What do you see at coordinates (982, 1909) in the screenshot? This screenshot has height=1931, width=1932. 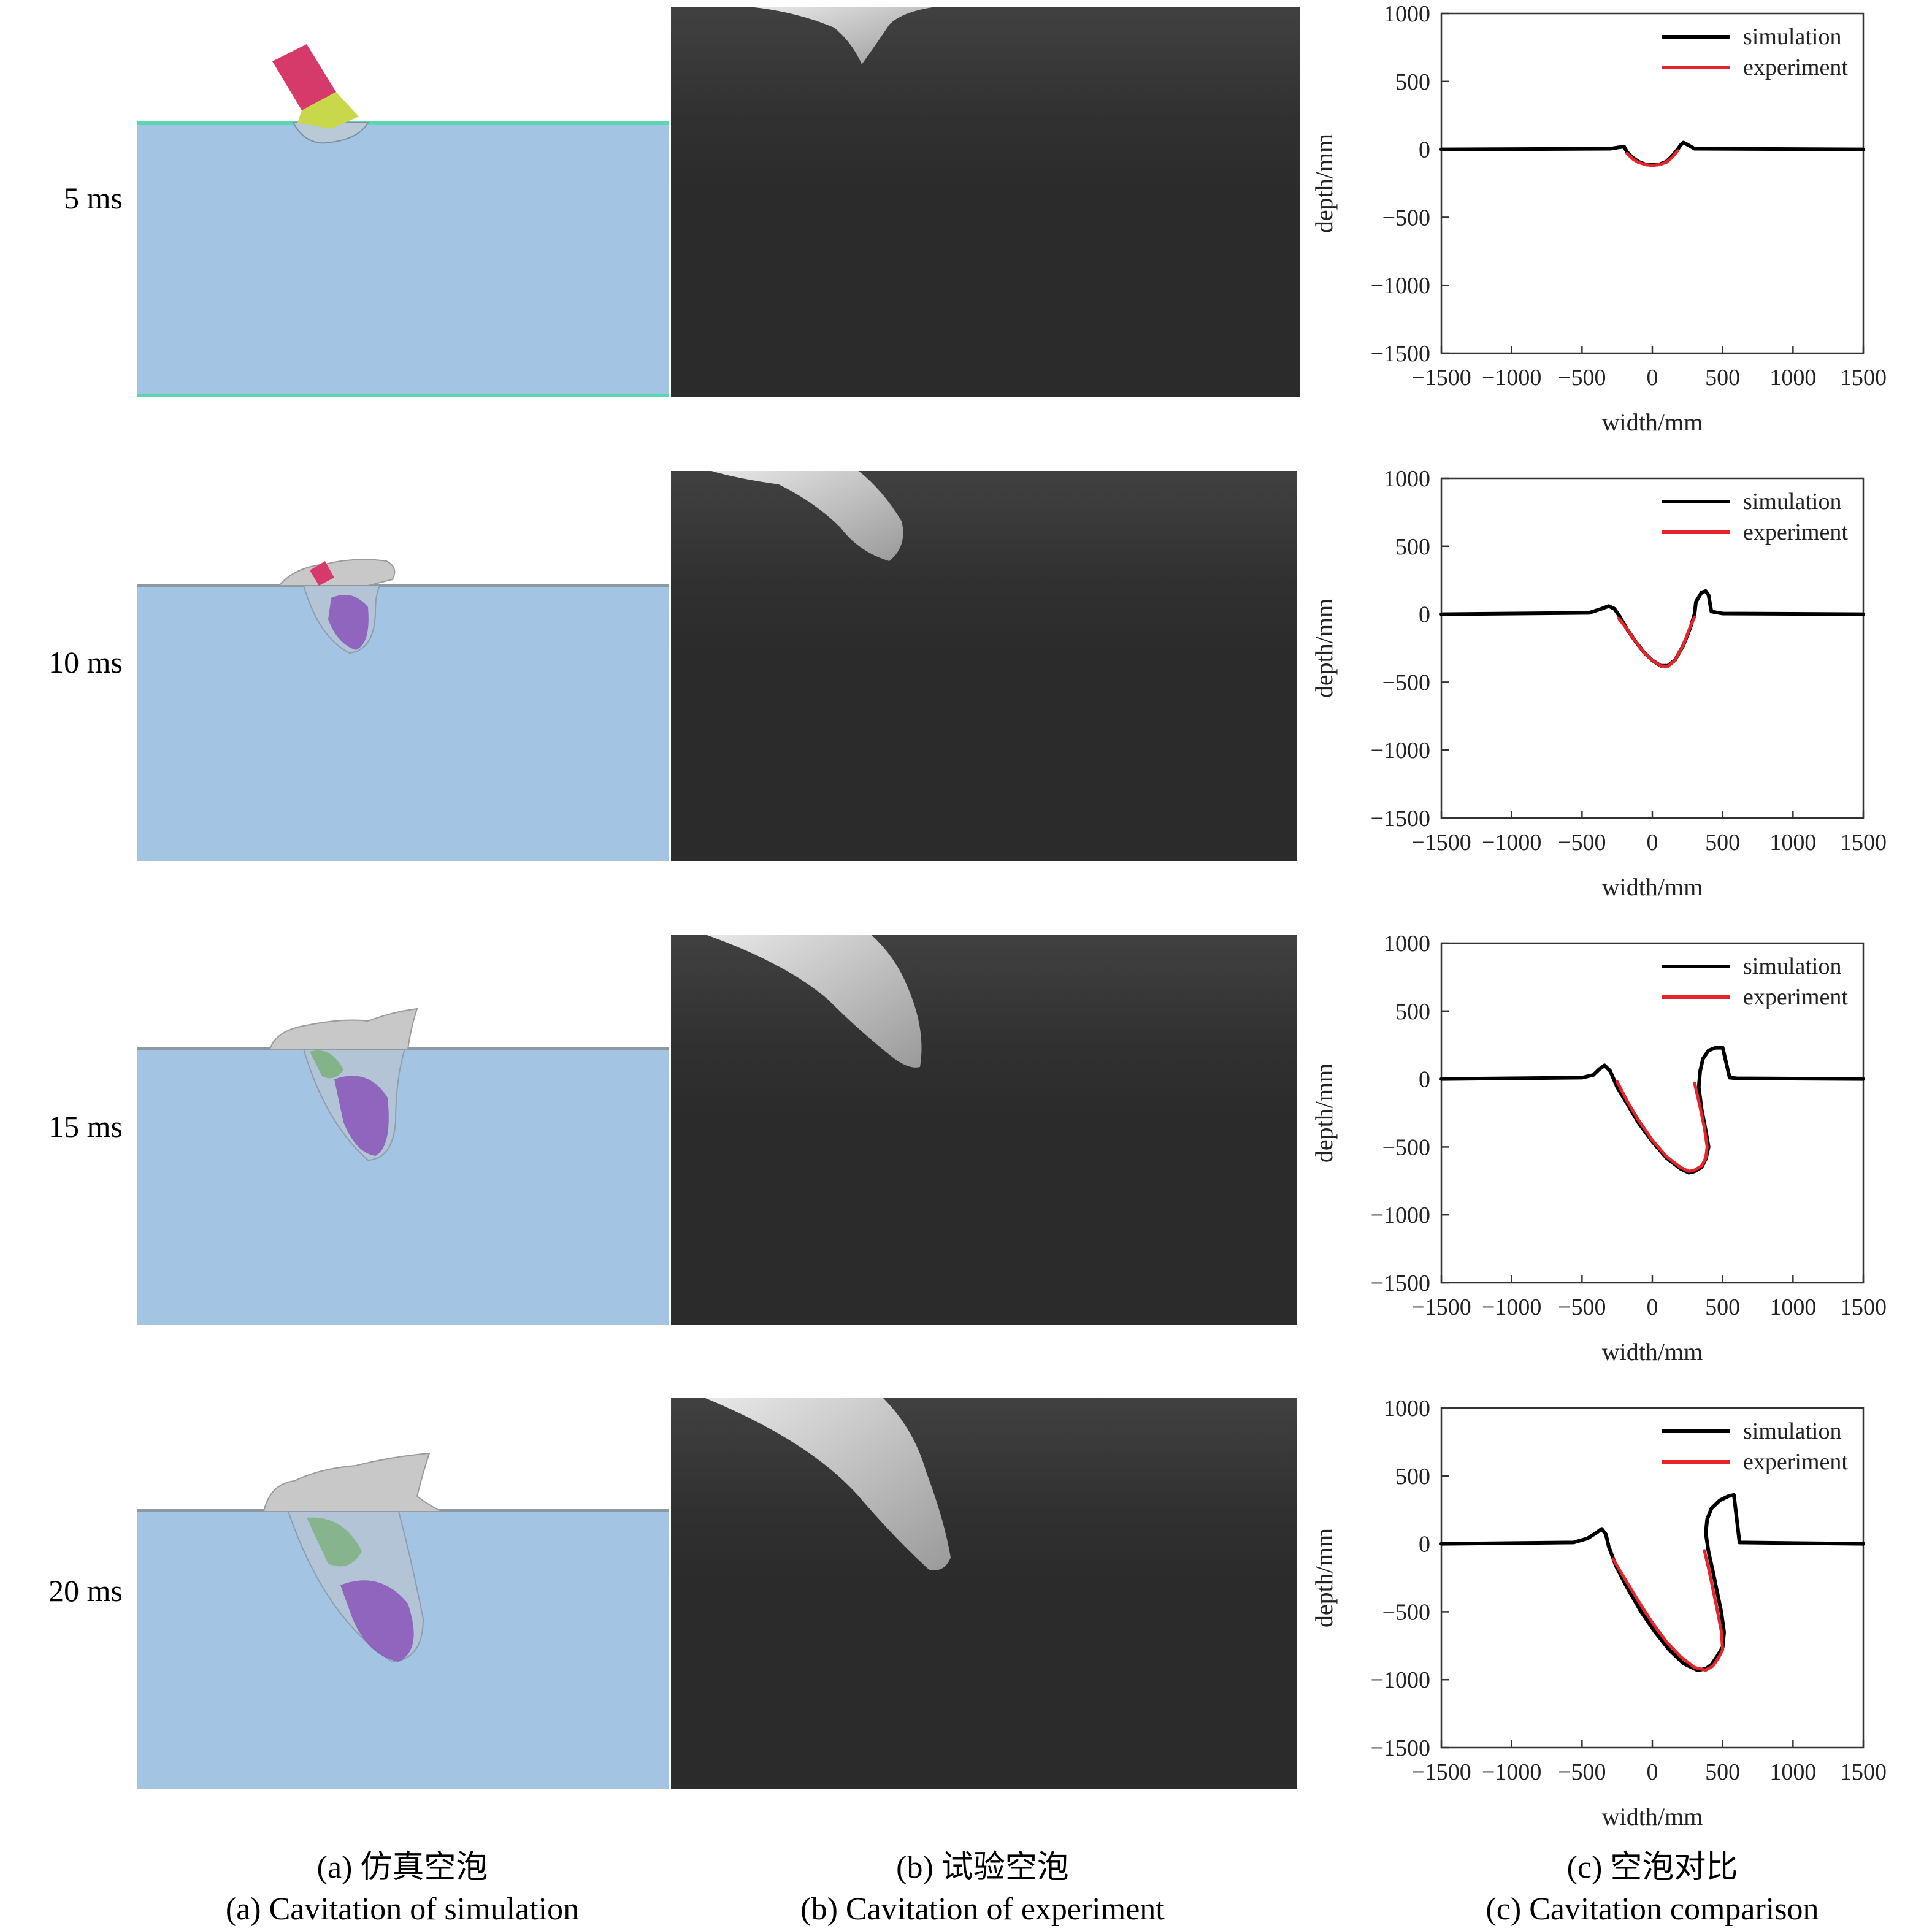 I see `caption-b-en: (b) Cavitation of experiment` at bounding box center [982, 1909].